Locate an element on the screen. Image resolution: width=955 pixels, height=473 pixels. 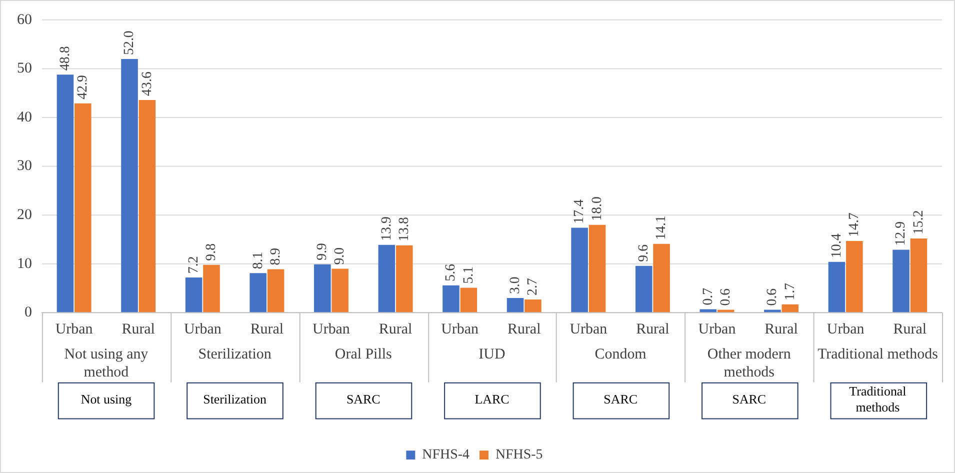
data-label: 5.6 is located at coordinates (451, 273).